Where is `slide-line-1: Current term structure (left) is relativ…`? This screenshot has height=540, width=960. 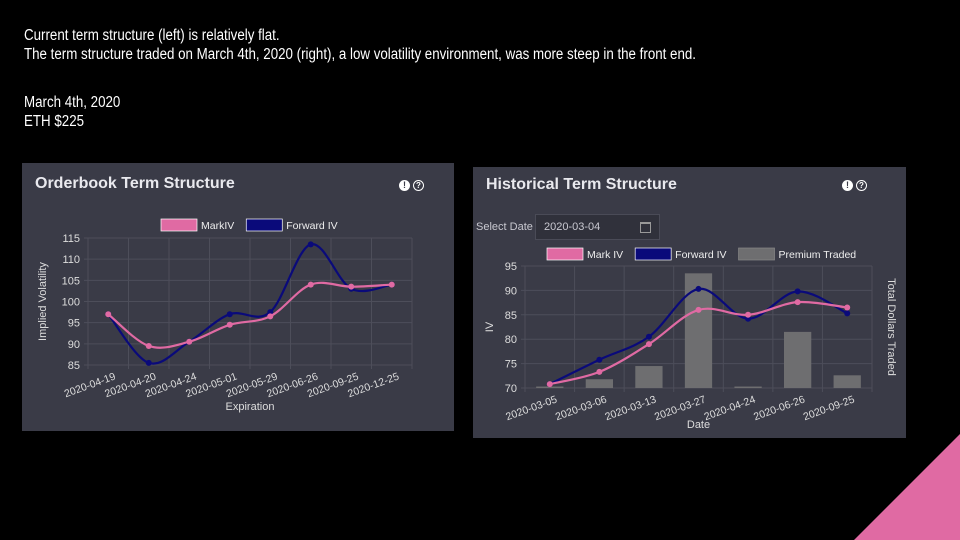
slide-line-1: Current term structure (left) is relativ… is located at coordinates (152, 35).